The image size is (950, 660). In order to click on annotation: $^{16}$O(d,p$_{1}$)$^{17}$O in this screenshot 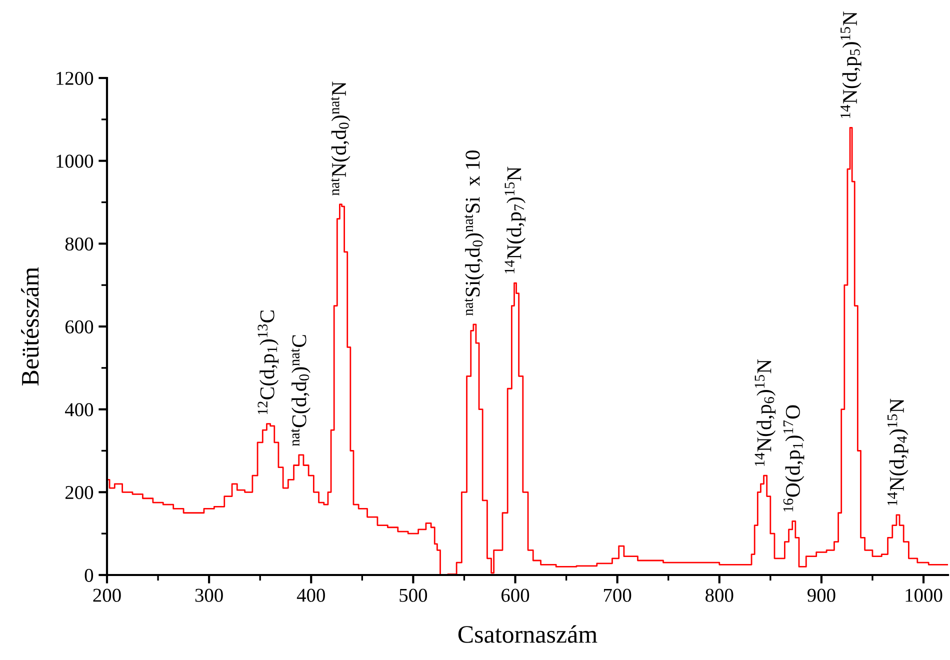, I will do `click(793, 458)`.